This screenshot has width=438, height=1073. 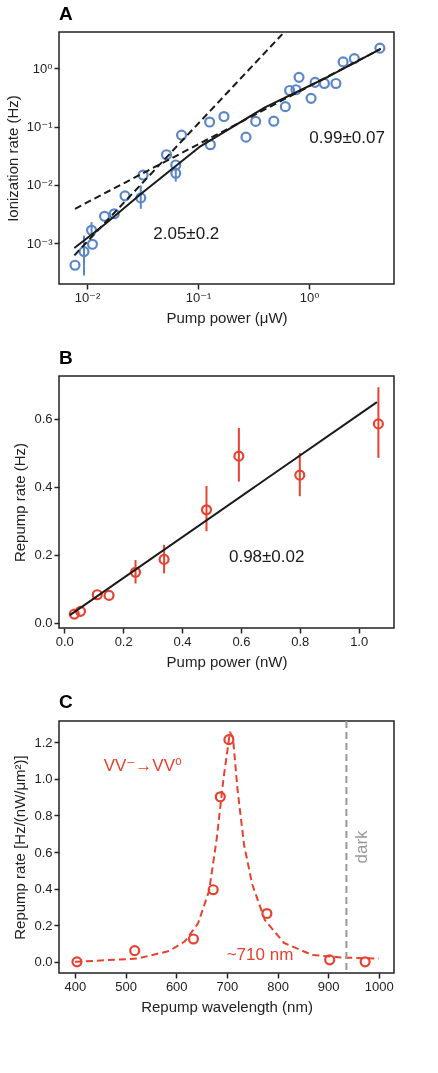 I want to click on x-tick-label: 800, so click(x=278, y=986).